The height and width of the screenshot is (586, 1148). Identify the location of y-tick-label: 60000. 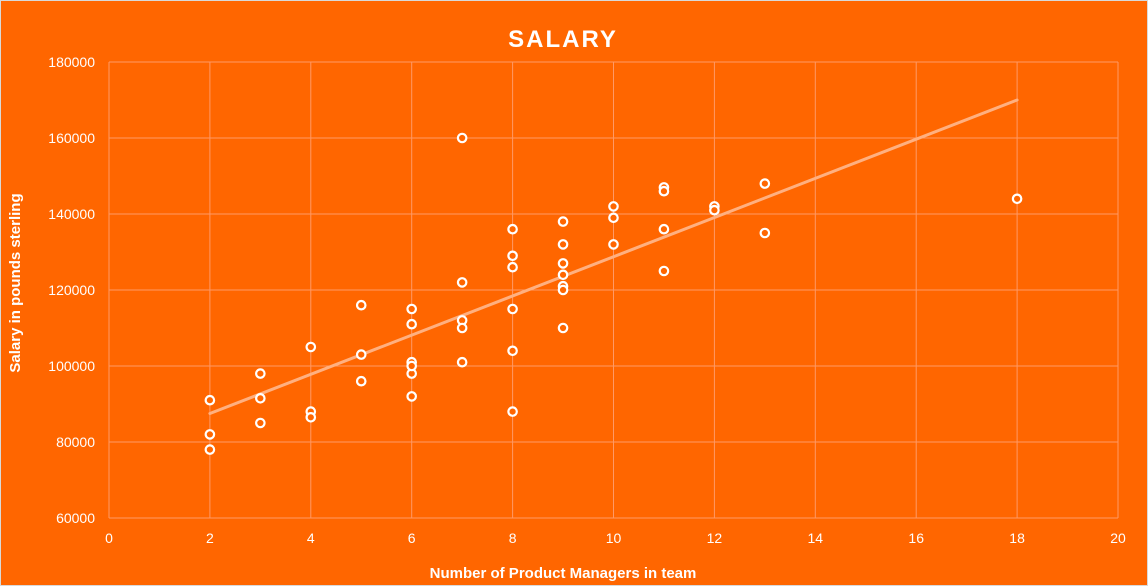
(75, 518).